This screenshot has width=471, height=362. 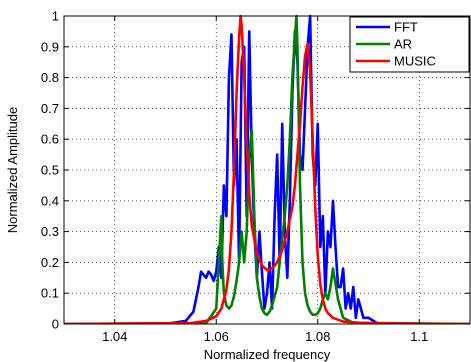 What do you see at coordinates (55, 16) in the screenshot?
I see `y-tick-label: 1` at bounding box center [55, 16].